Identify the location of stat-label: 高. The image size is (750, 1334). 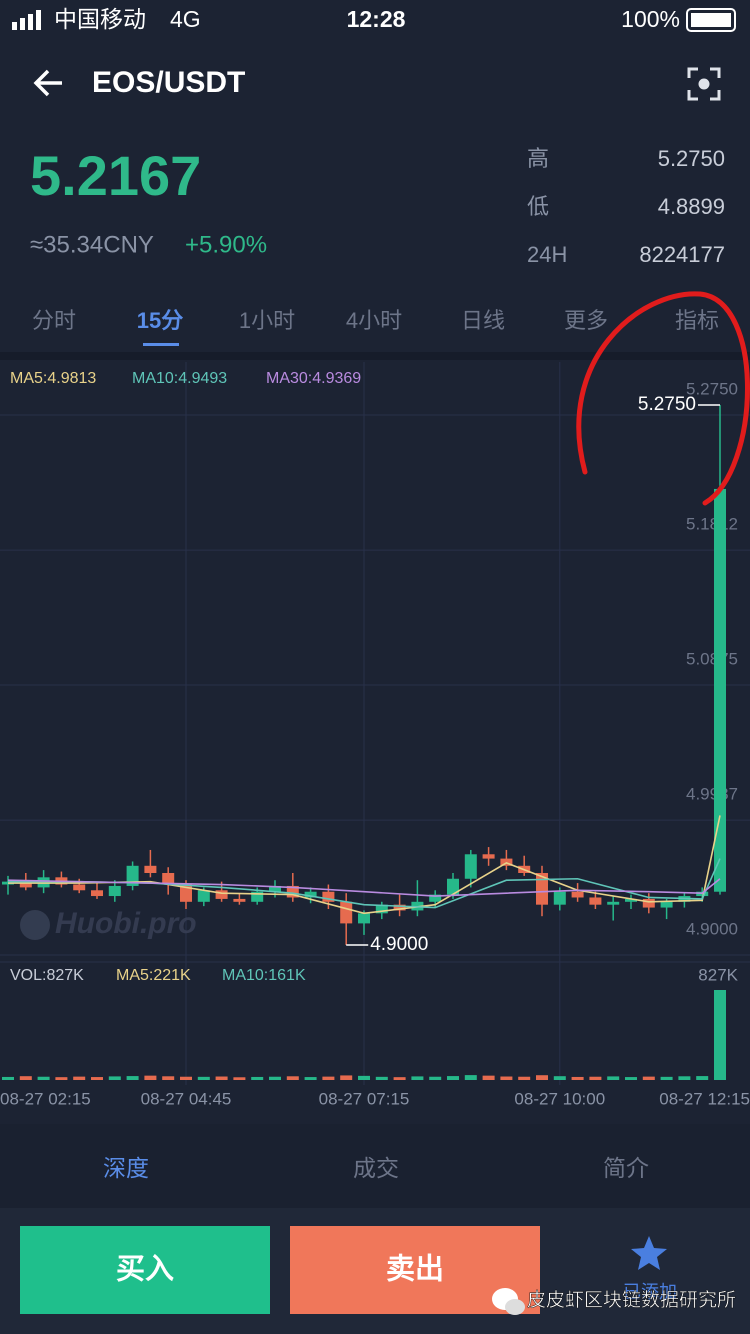
(538, 158).